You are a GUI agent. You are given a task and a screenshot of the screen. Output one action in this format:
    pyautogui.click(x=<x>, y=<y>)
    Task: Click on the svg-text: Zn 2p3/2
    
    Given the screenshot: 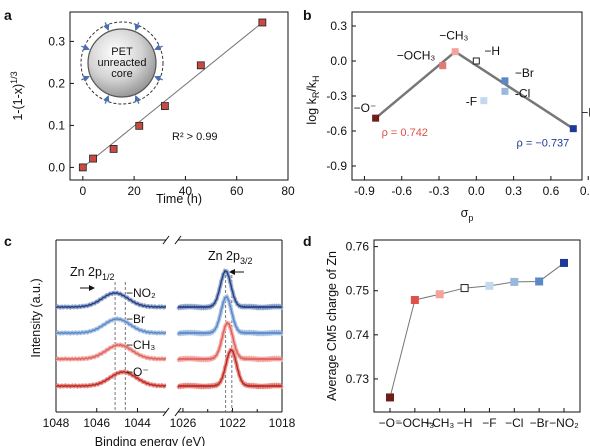 What is the action you would take?
    pyautogui.click(x=230, y=257)
    